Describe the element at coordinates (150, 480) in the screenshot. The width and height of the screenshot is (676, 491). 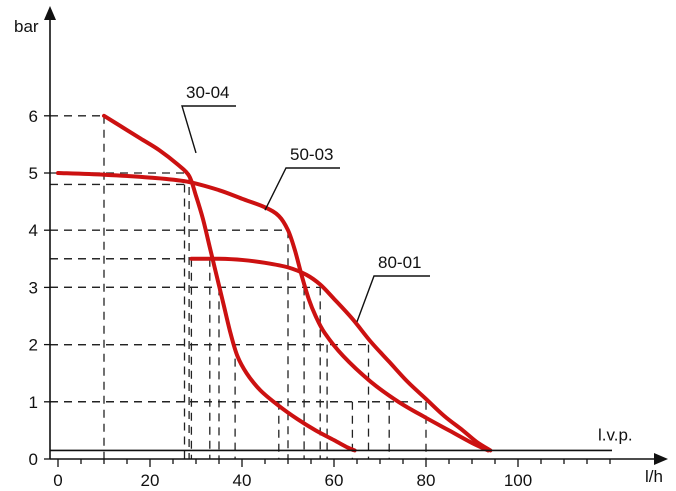
I see `x-tick-label: 20` at that location.